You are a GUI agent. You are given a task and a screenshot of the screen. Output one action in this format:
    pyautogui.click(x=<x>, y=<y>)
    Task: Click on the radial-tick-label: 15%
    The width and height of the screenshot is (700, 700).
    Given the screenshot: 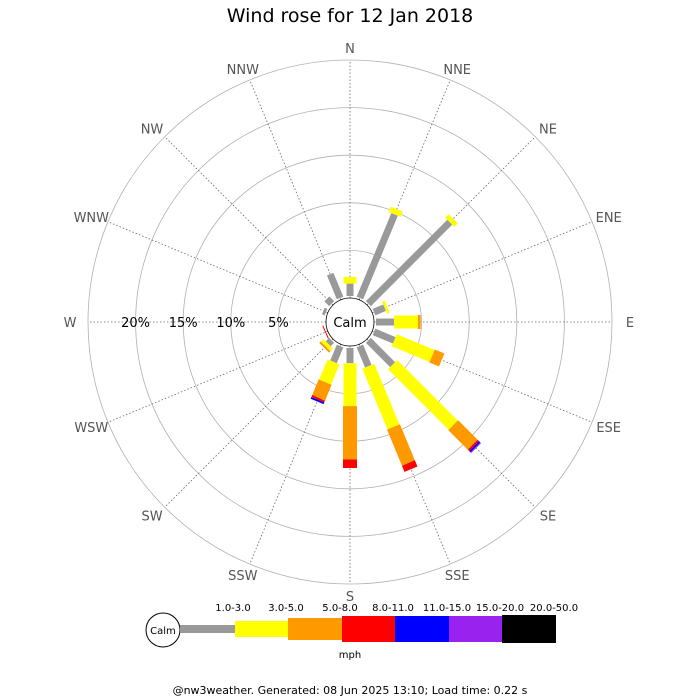 What is the action you would take?
    pyautogui.click(x=183, y=323)
    